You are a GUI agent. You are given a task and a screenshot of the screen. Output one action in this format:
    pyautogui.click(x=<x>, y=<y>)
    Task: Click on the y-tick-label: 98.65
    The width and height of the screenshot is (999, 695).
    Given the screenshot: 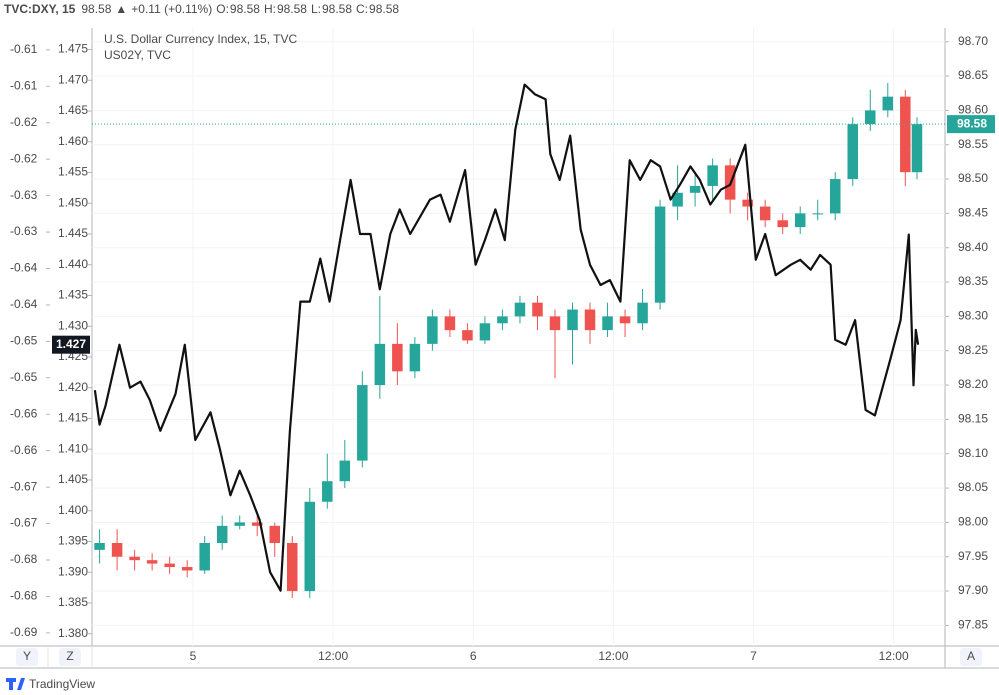 What is the action you would take?
    pyautogui.click(x=973, y=75)
    